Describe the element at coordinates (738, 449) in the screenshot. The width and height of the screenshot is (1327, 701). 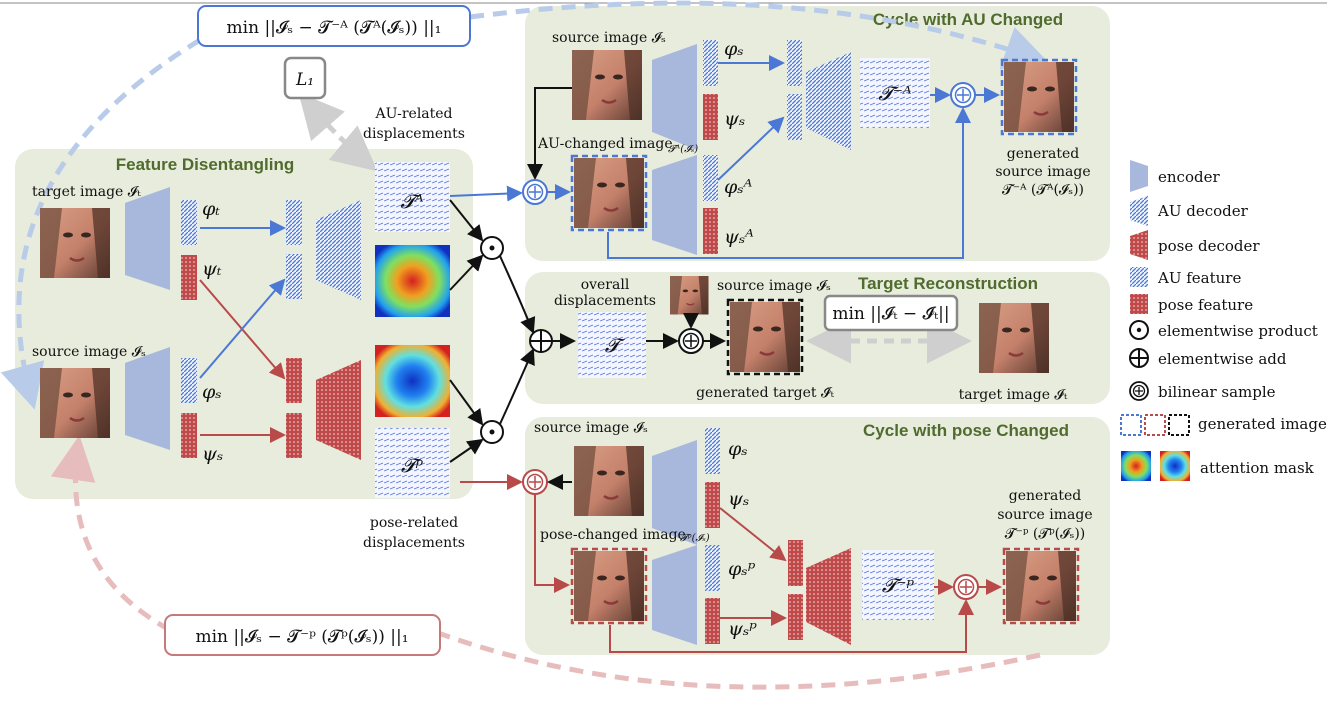
I see `pose-phi-s-symbol: φₛ` at that location.